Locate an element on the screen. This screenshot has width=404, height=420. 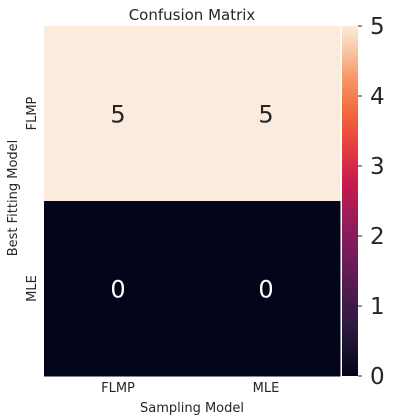
colorbar-tick-label: 3 is located at coordinates (377, 167).